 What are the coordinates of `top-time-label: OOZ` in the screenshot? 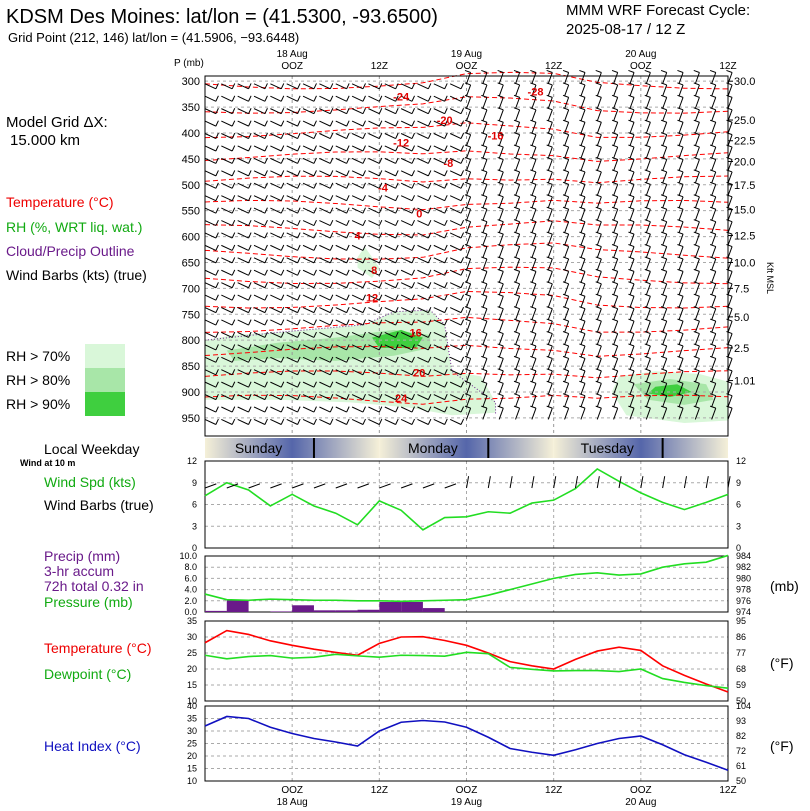 It's located at (292, 66).